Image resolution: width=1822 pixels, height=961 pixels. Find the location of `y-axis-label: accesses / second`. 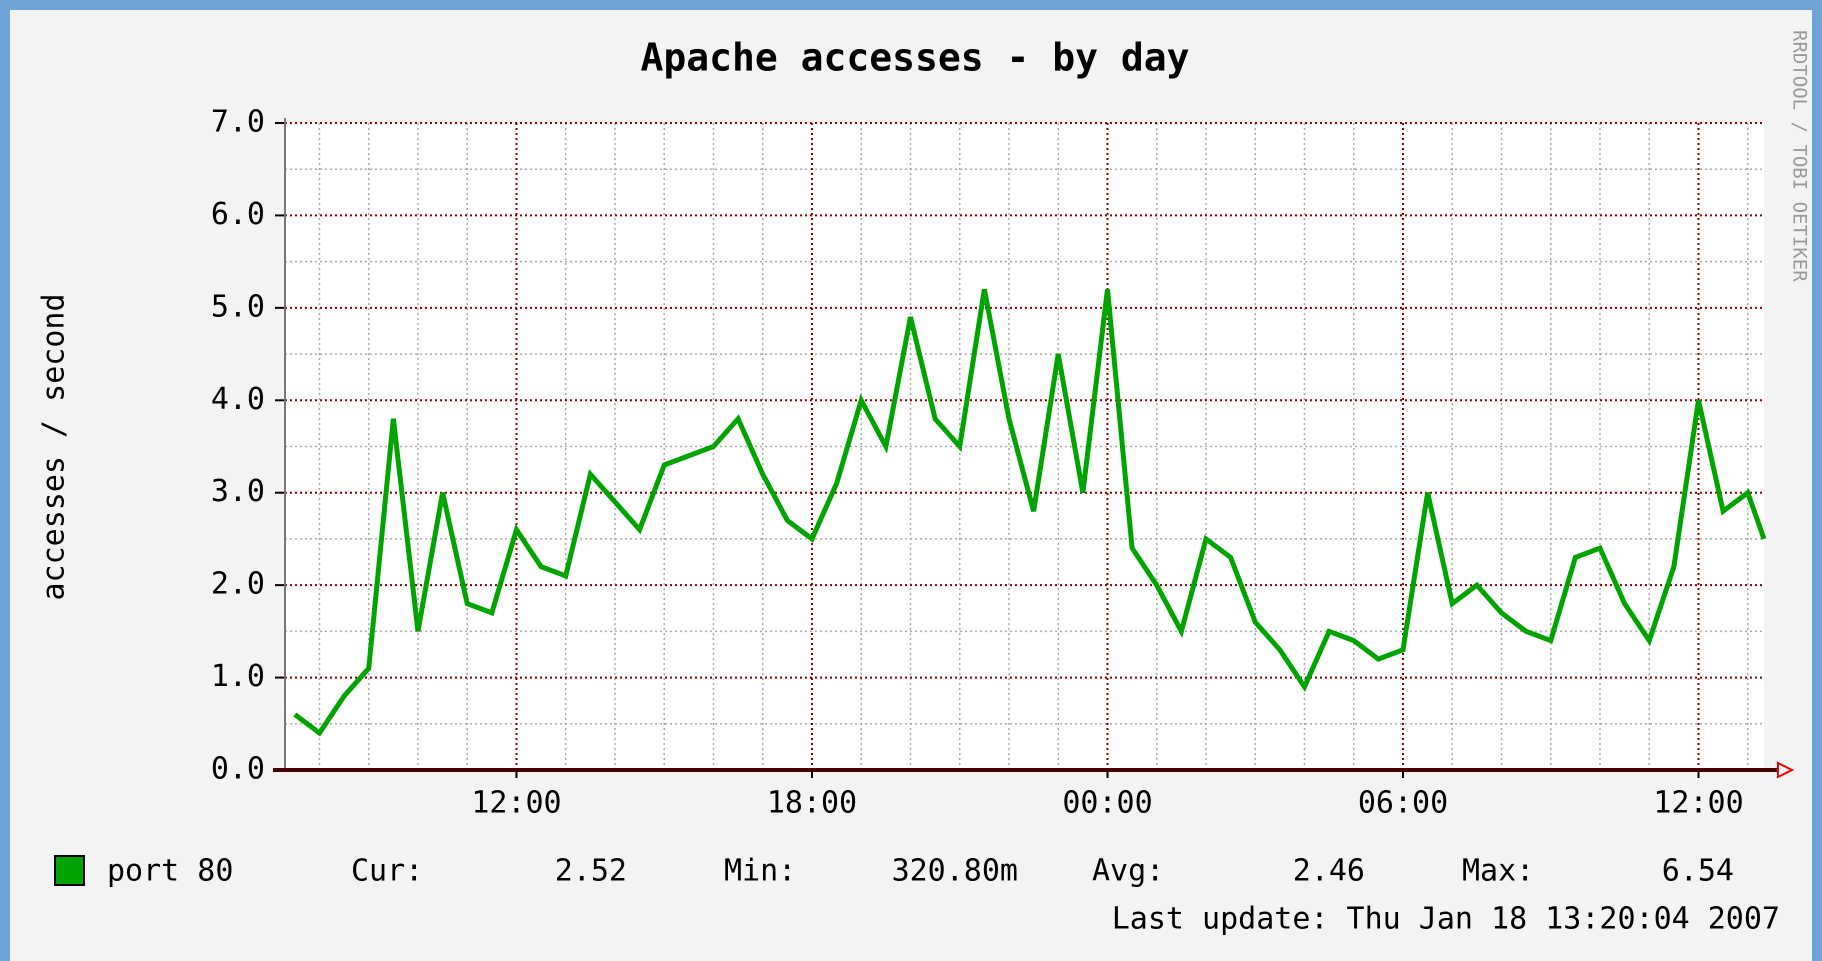

y-axis-label: accesses / second is located at coordinates (54, 446).